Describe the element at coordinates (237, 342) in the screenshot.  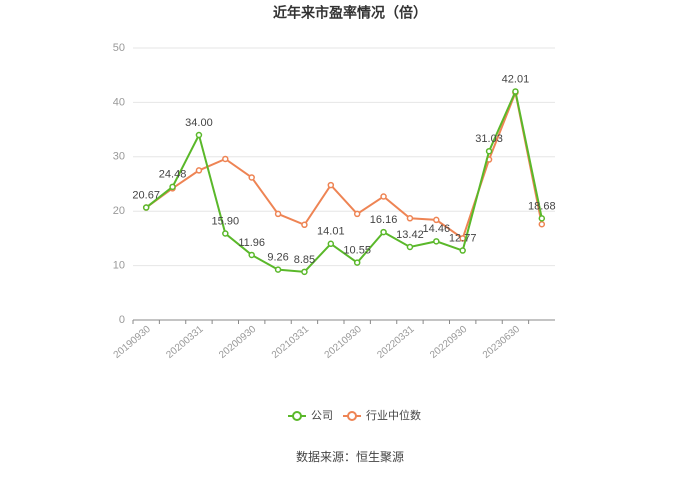
I see `x-tick-label: 20200930` at that location.